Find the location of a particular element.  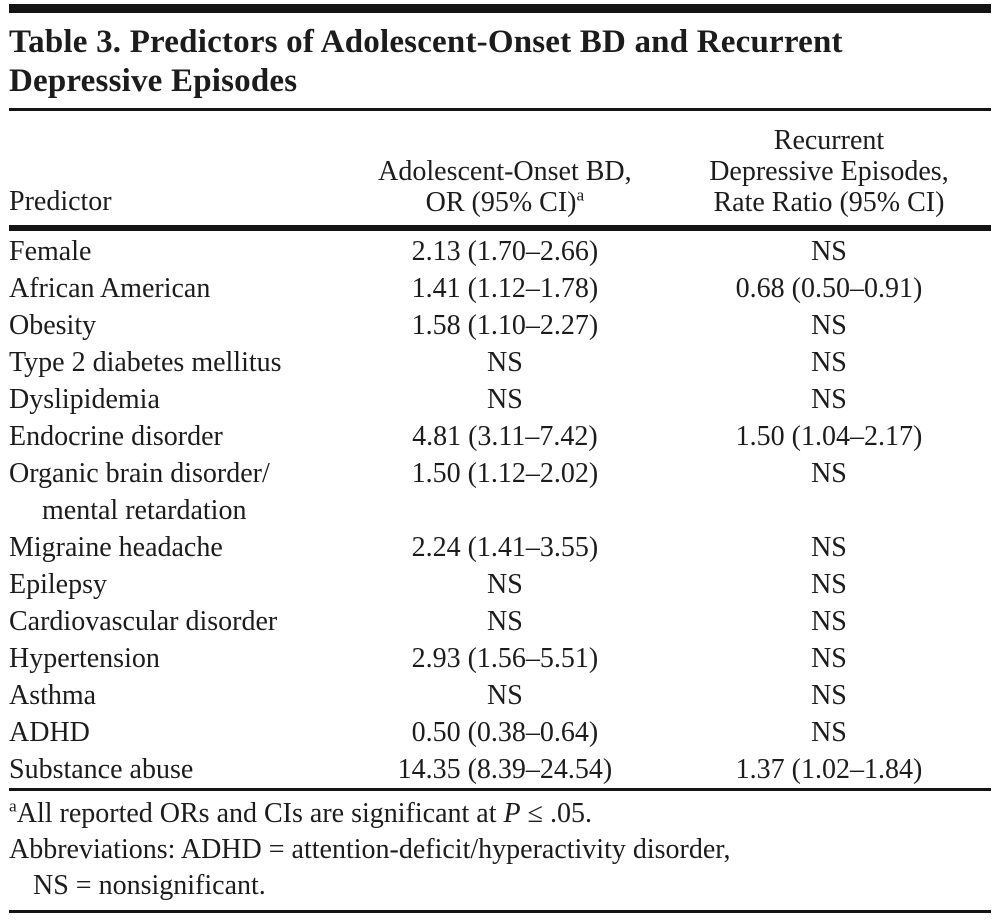

bottom-rule is located at coordinates (500, 911).